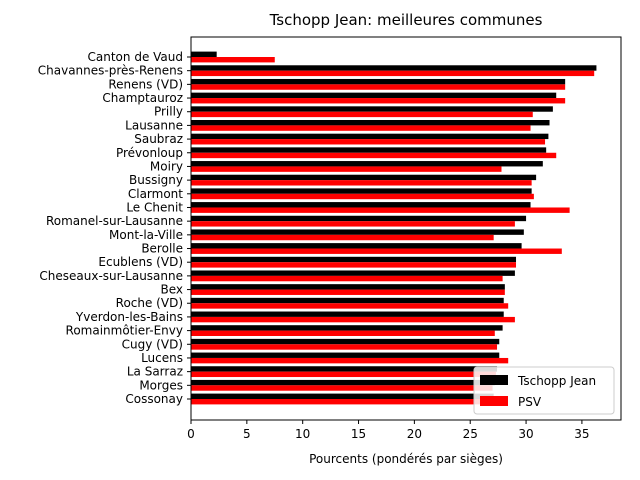 This screenshot has height=480, width=640. I want to click on y-tick-label: Moiry, so click(166, 166).